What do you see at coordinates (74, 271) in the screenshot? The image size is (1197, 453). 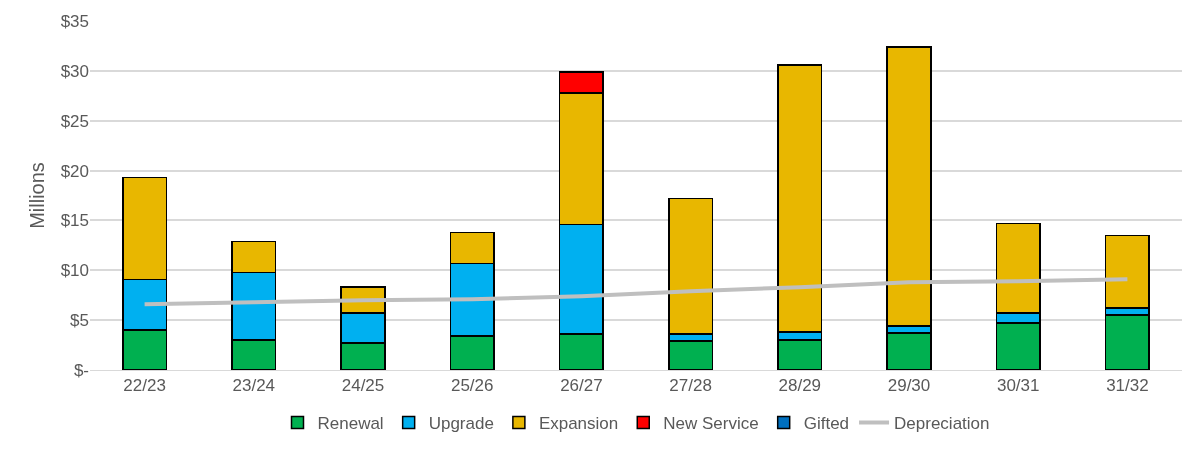 I see `y-tick-label: $10` at bounding box center [74, 271].